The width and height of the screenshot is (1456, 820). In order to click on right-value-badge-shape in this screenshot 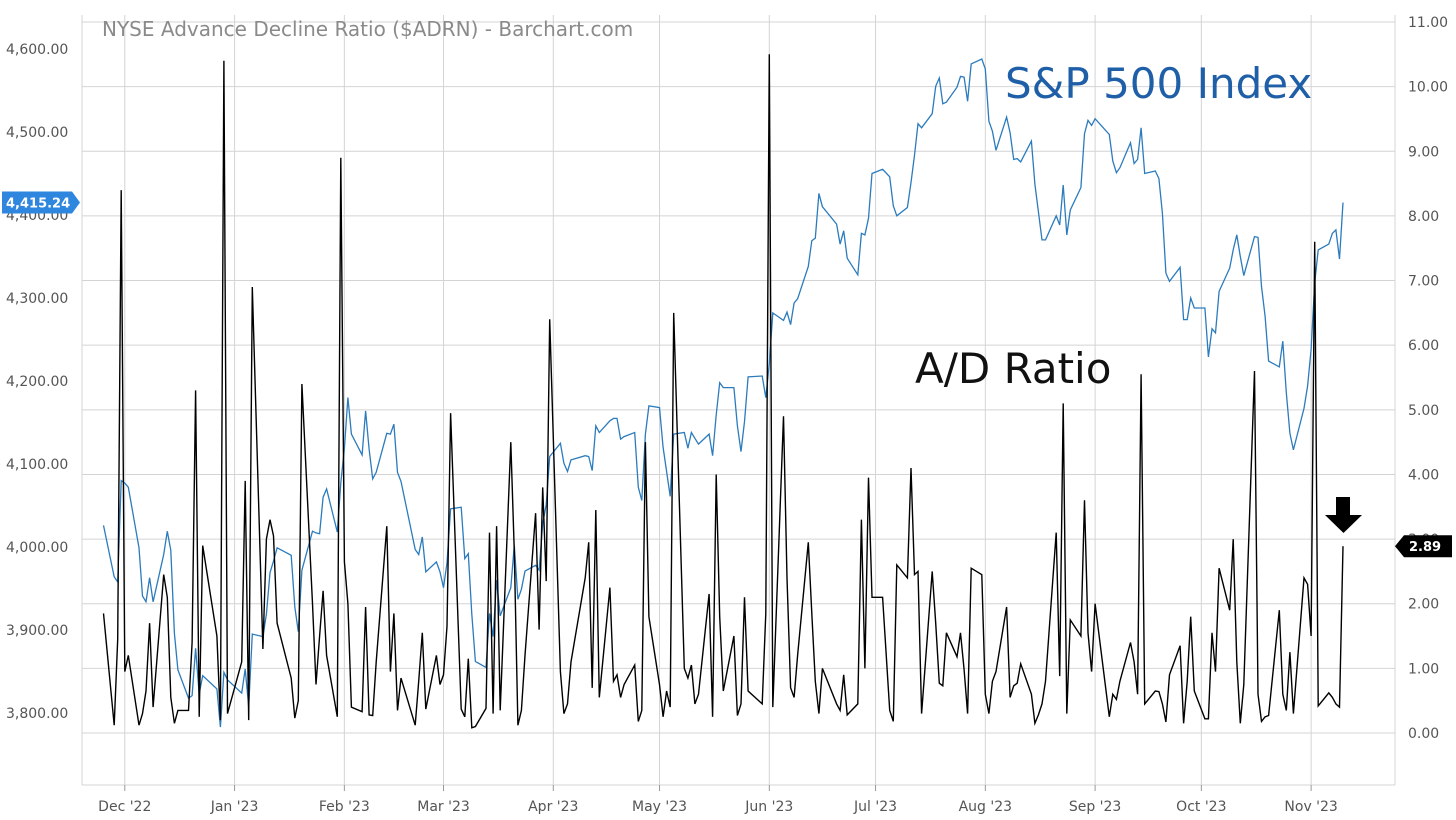, I will do `click(1423, 546)`.